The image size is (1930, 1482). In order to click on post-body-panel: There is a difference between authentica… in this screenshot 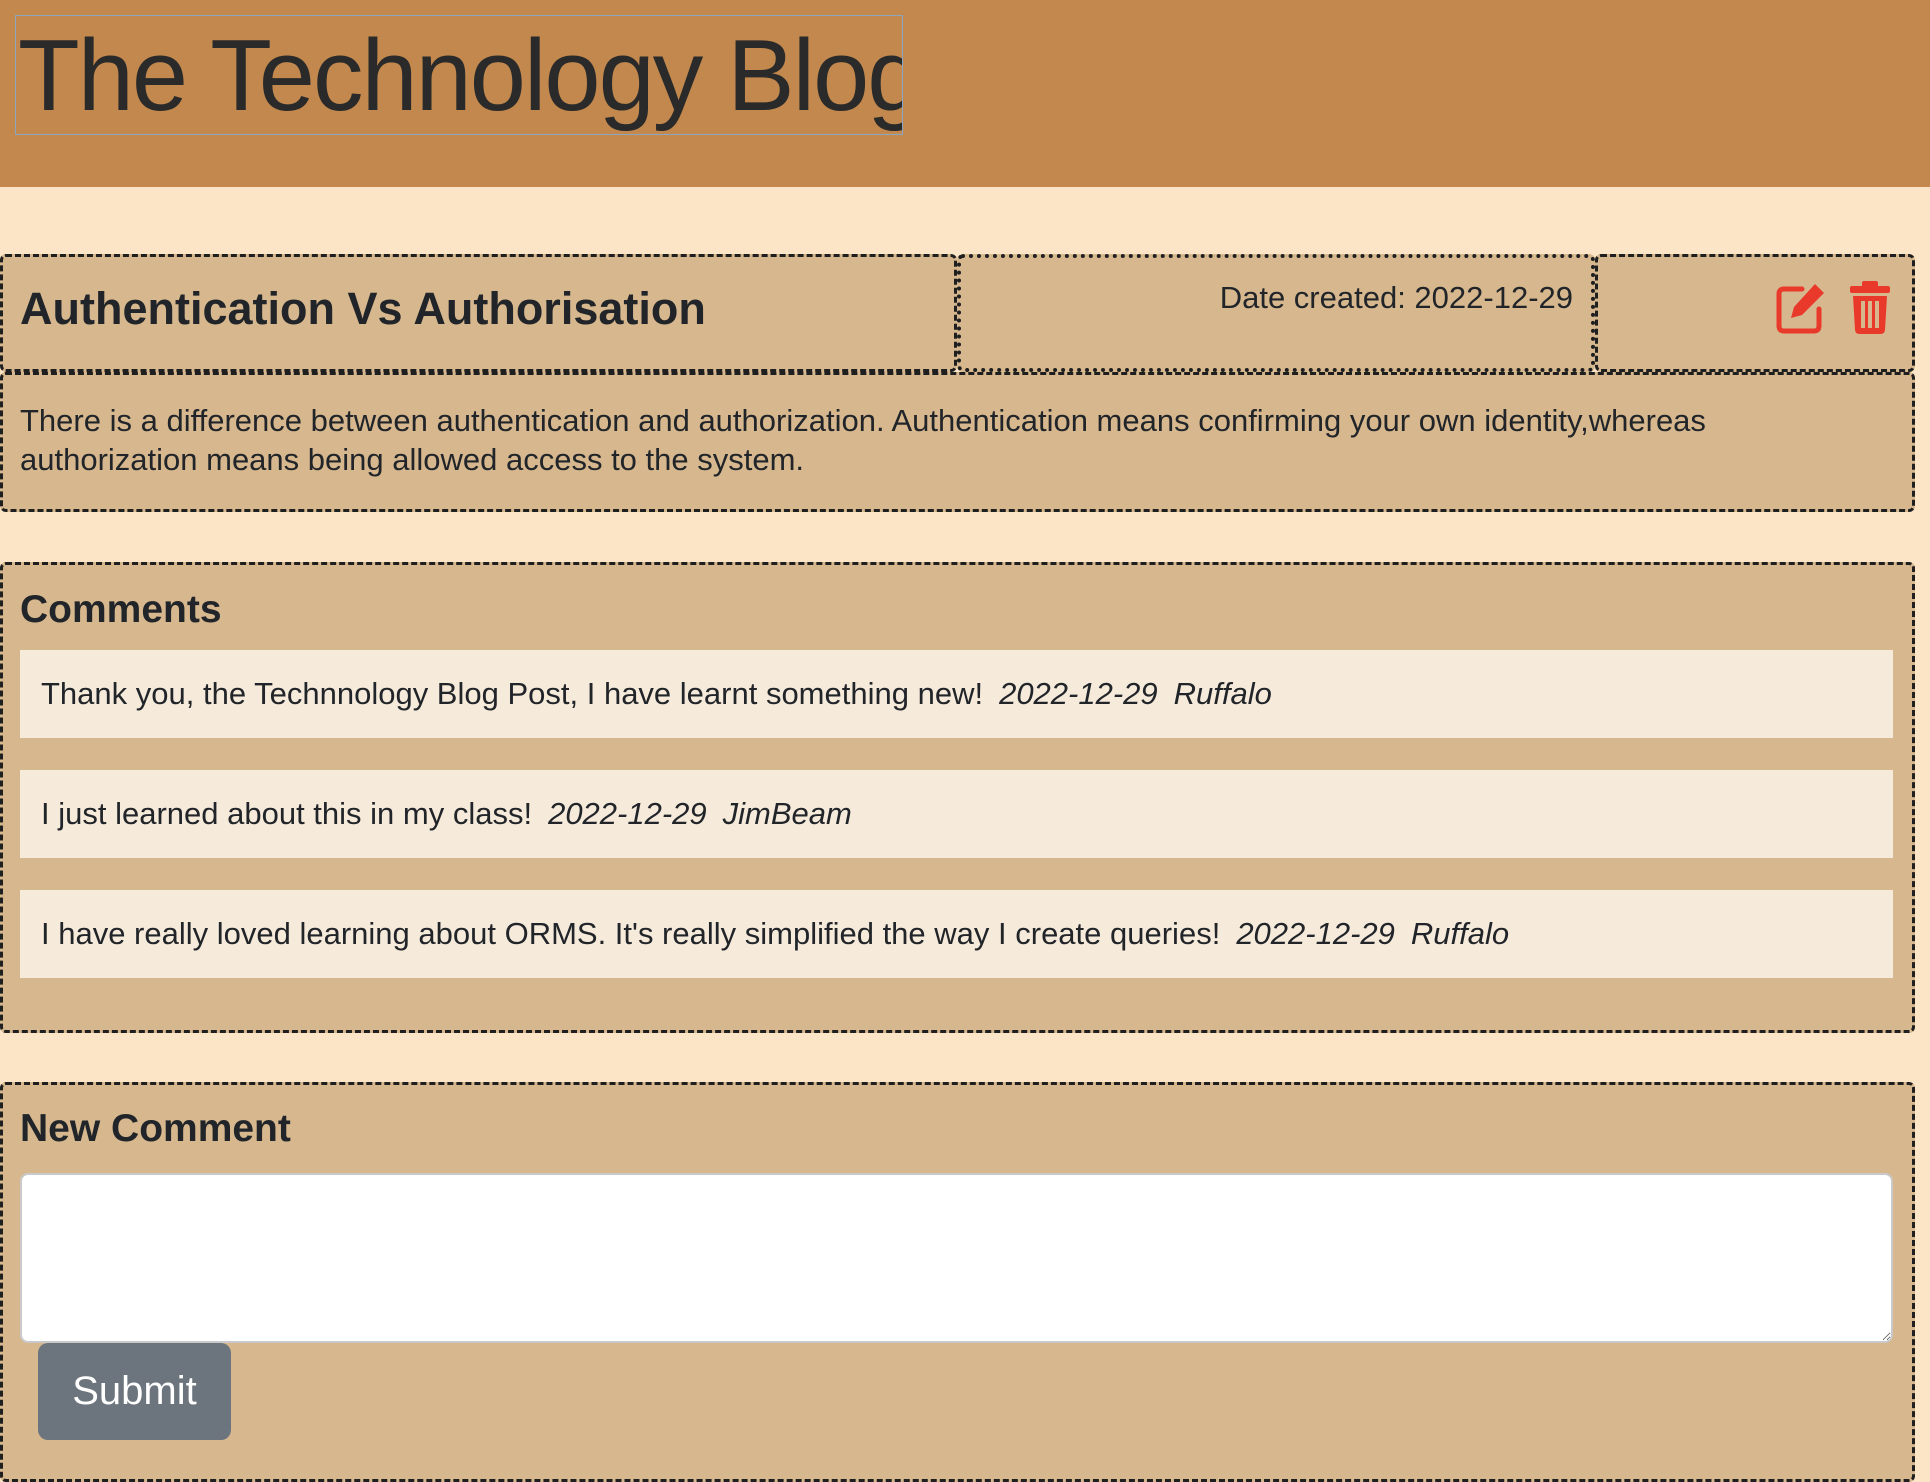, I will do `click(957, 442)`.